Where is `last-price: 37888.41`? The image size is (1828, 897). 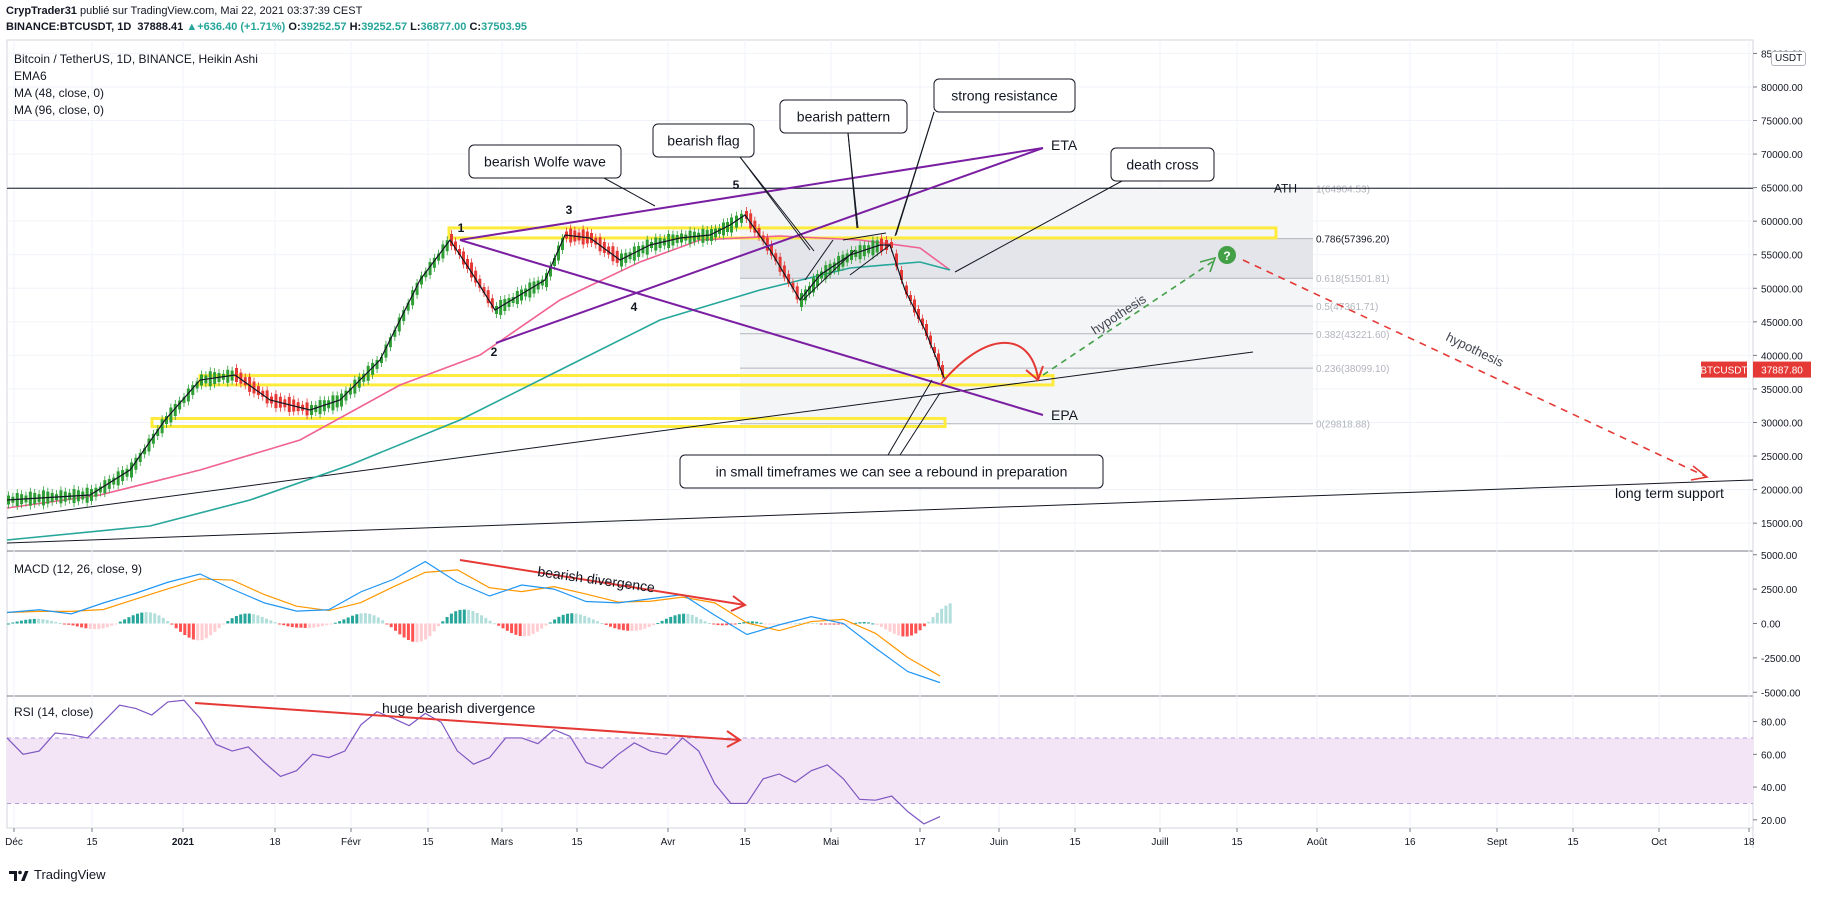
last-price: 37888.41 is located at coordinates (160, 27).